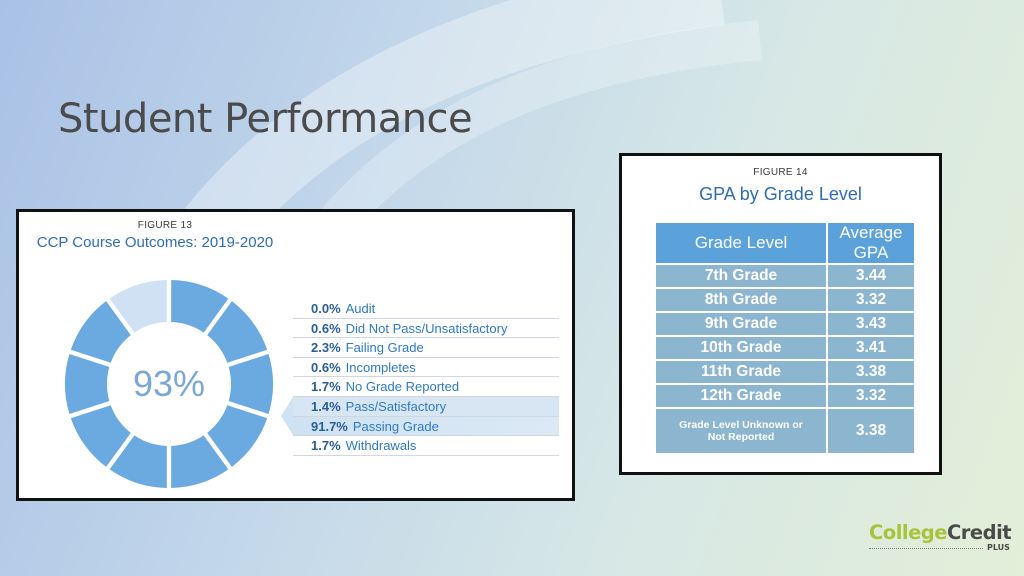 The height and width of the screenshot is (576, 1024). I want to click on college-credit-plus-logo: CollegeCredit PLUS, so click(944, 538).